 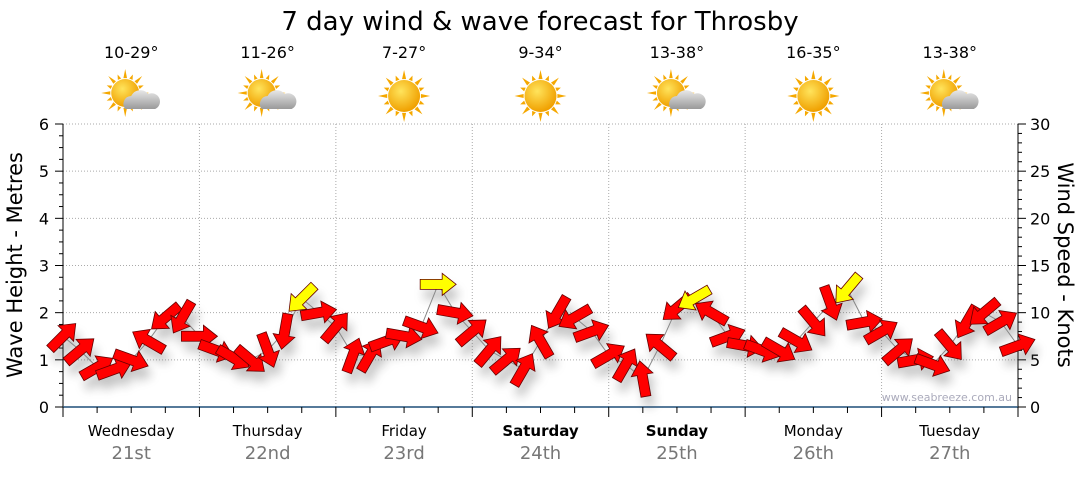 I want to click on day-temperature: 7-27°, so click(x=404, y=52).